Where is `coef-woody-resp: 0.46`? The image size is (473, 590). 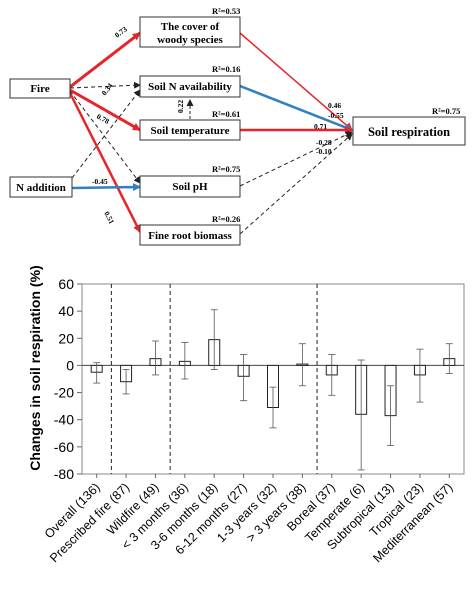
coef-woody-resp: 0.46 is located at coordinates (334, 105).